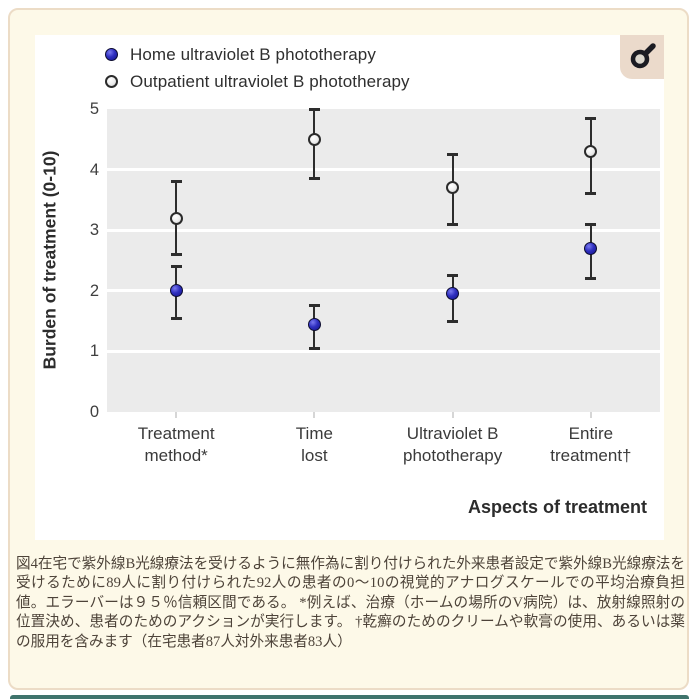  I want to click on male-symbol-glyph, so click(643, 56).